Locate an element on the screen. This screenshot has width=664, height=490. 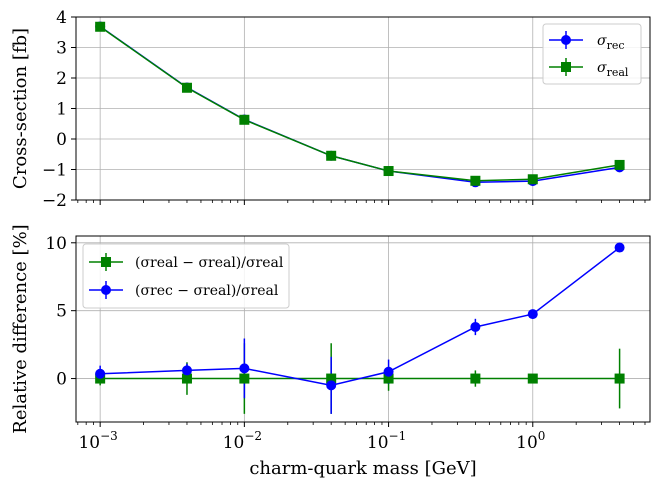
x-tick-label: 10⁻² is located at coordinates (242, 441).